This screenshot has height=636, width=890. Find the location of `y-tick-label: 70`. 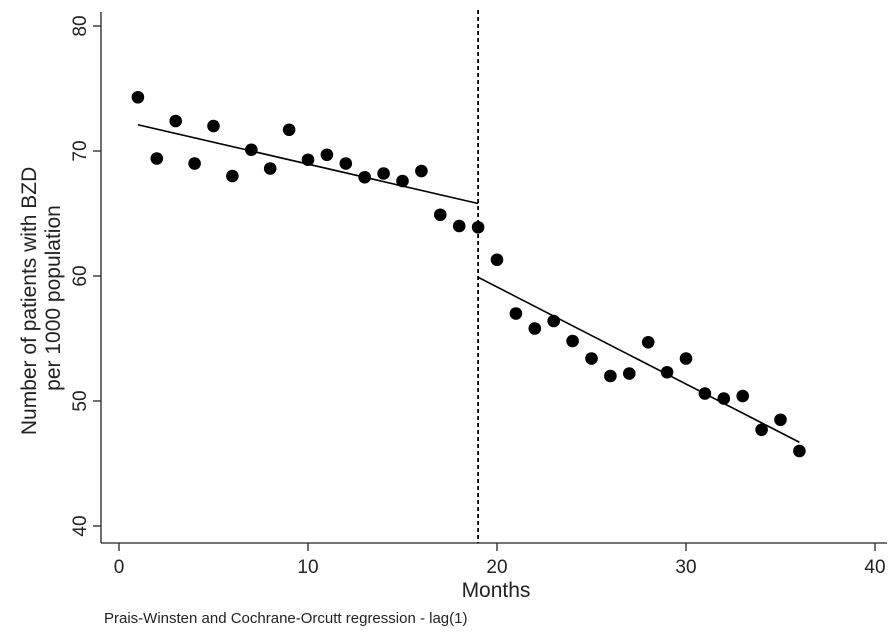

y-tick-label: 70 is located at coordinates (80, 150).